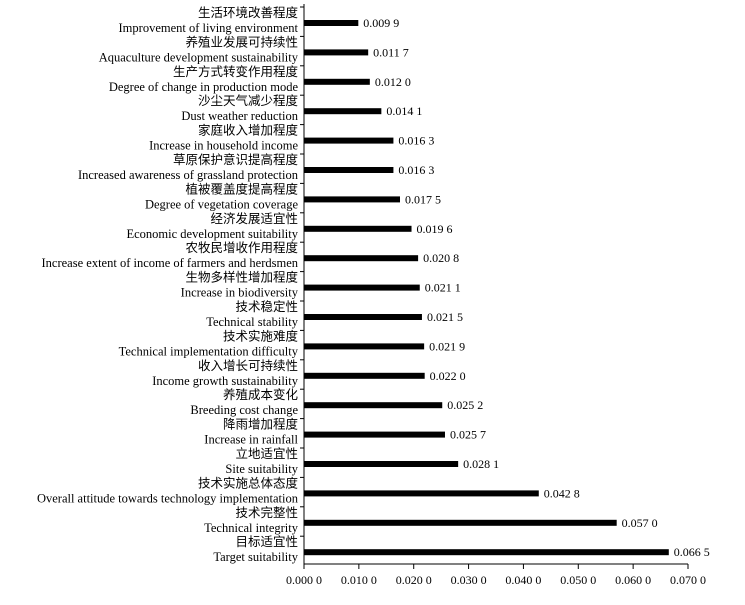 The width and height of the screenshot is (745, 605). Describe the element at coordinates (225, 381) in the screenshot. I see `category-label-en: Income growth sustainability` at that location.